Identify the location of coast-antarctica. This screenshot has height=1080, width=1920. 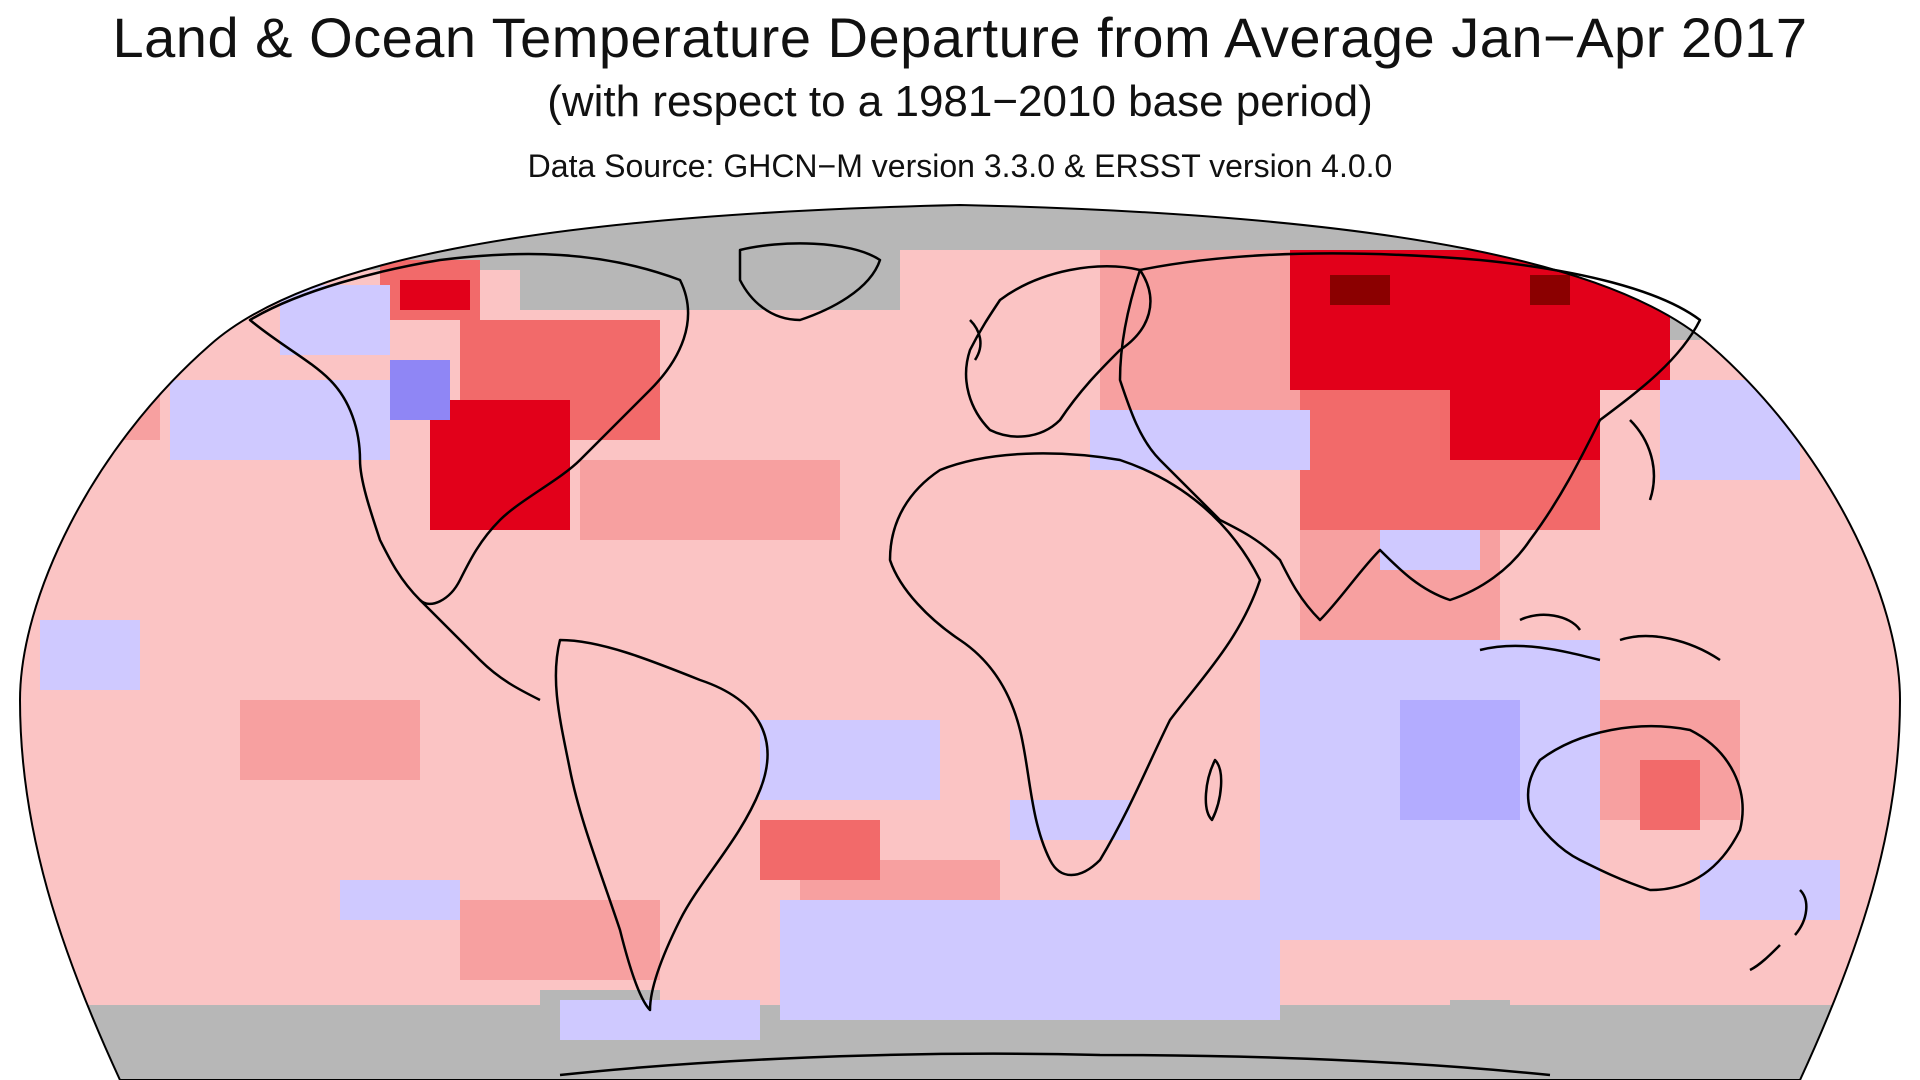
(1055, 1064).